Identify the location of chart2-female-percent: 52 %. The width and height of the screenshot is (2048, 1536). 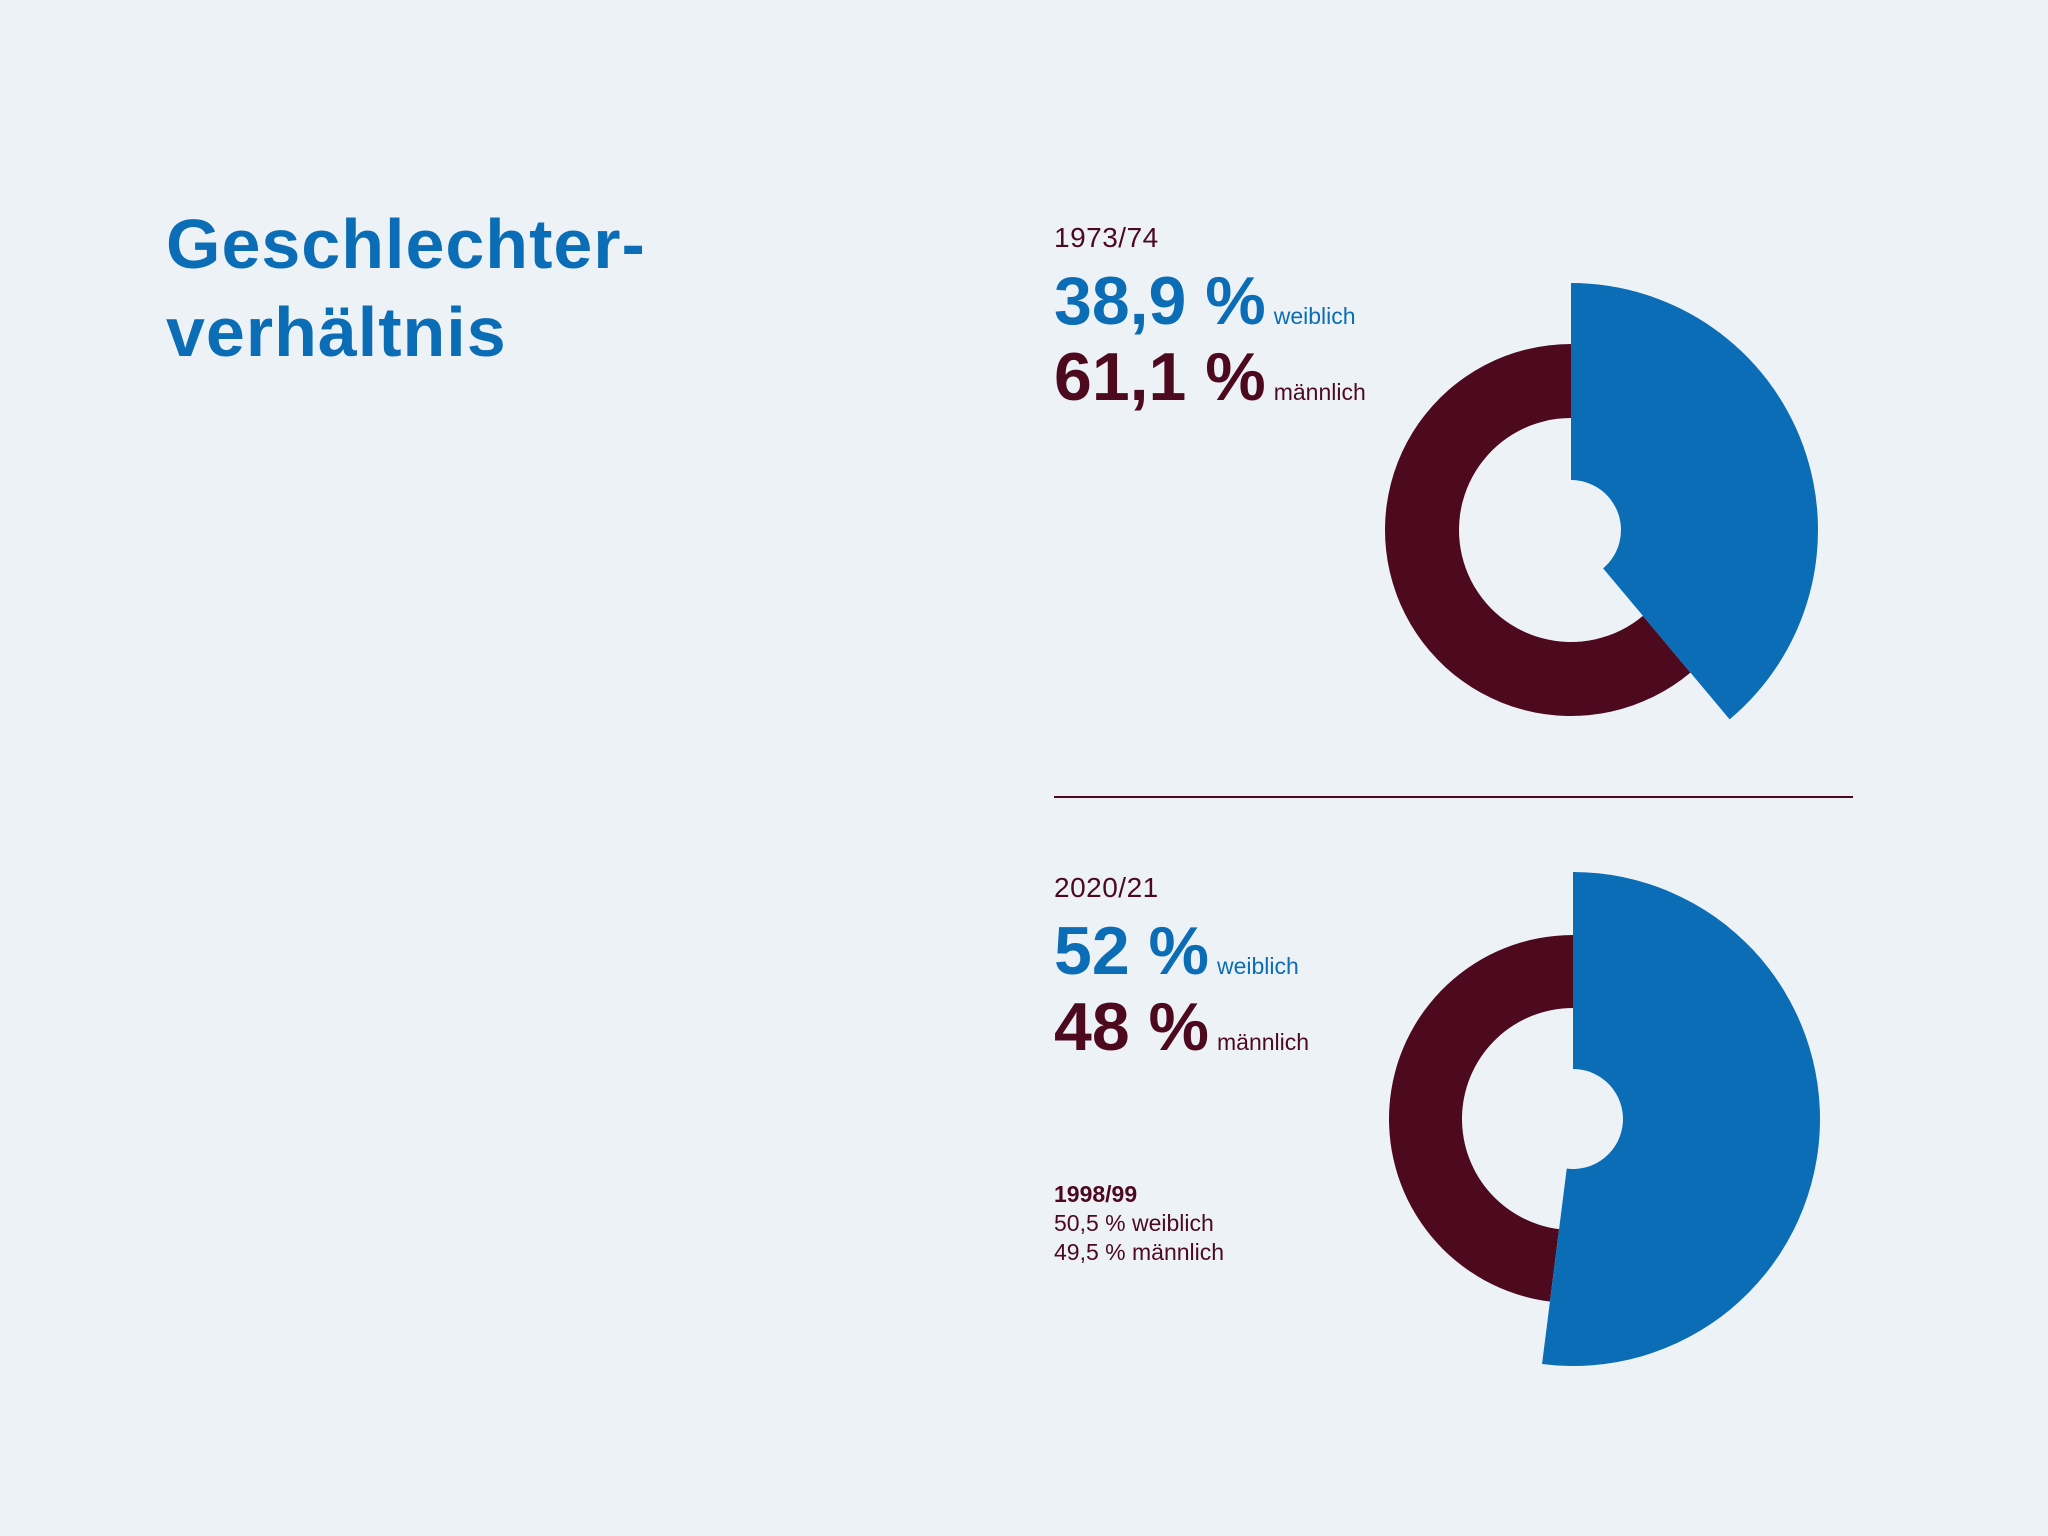
(1131, 951).